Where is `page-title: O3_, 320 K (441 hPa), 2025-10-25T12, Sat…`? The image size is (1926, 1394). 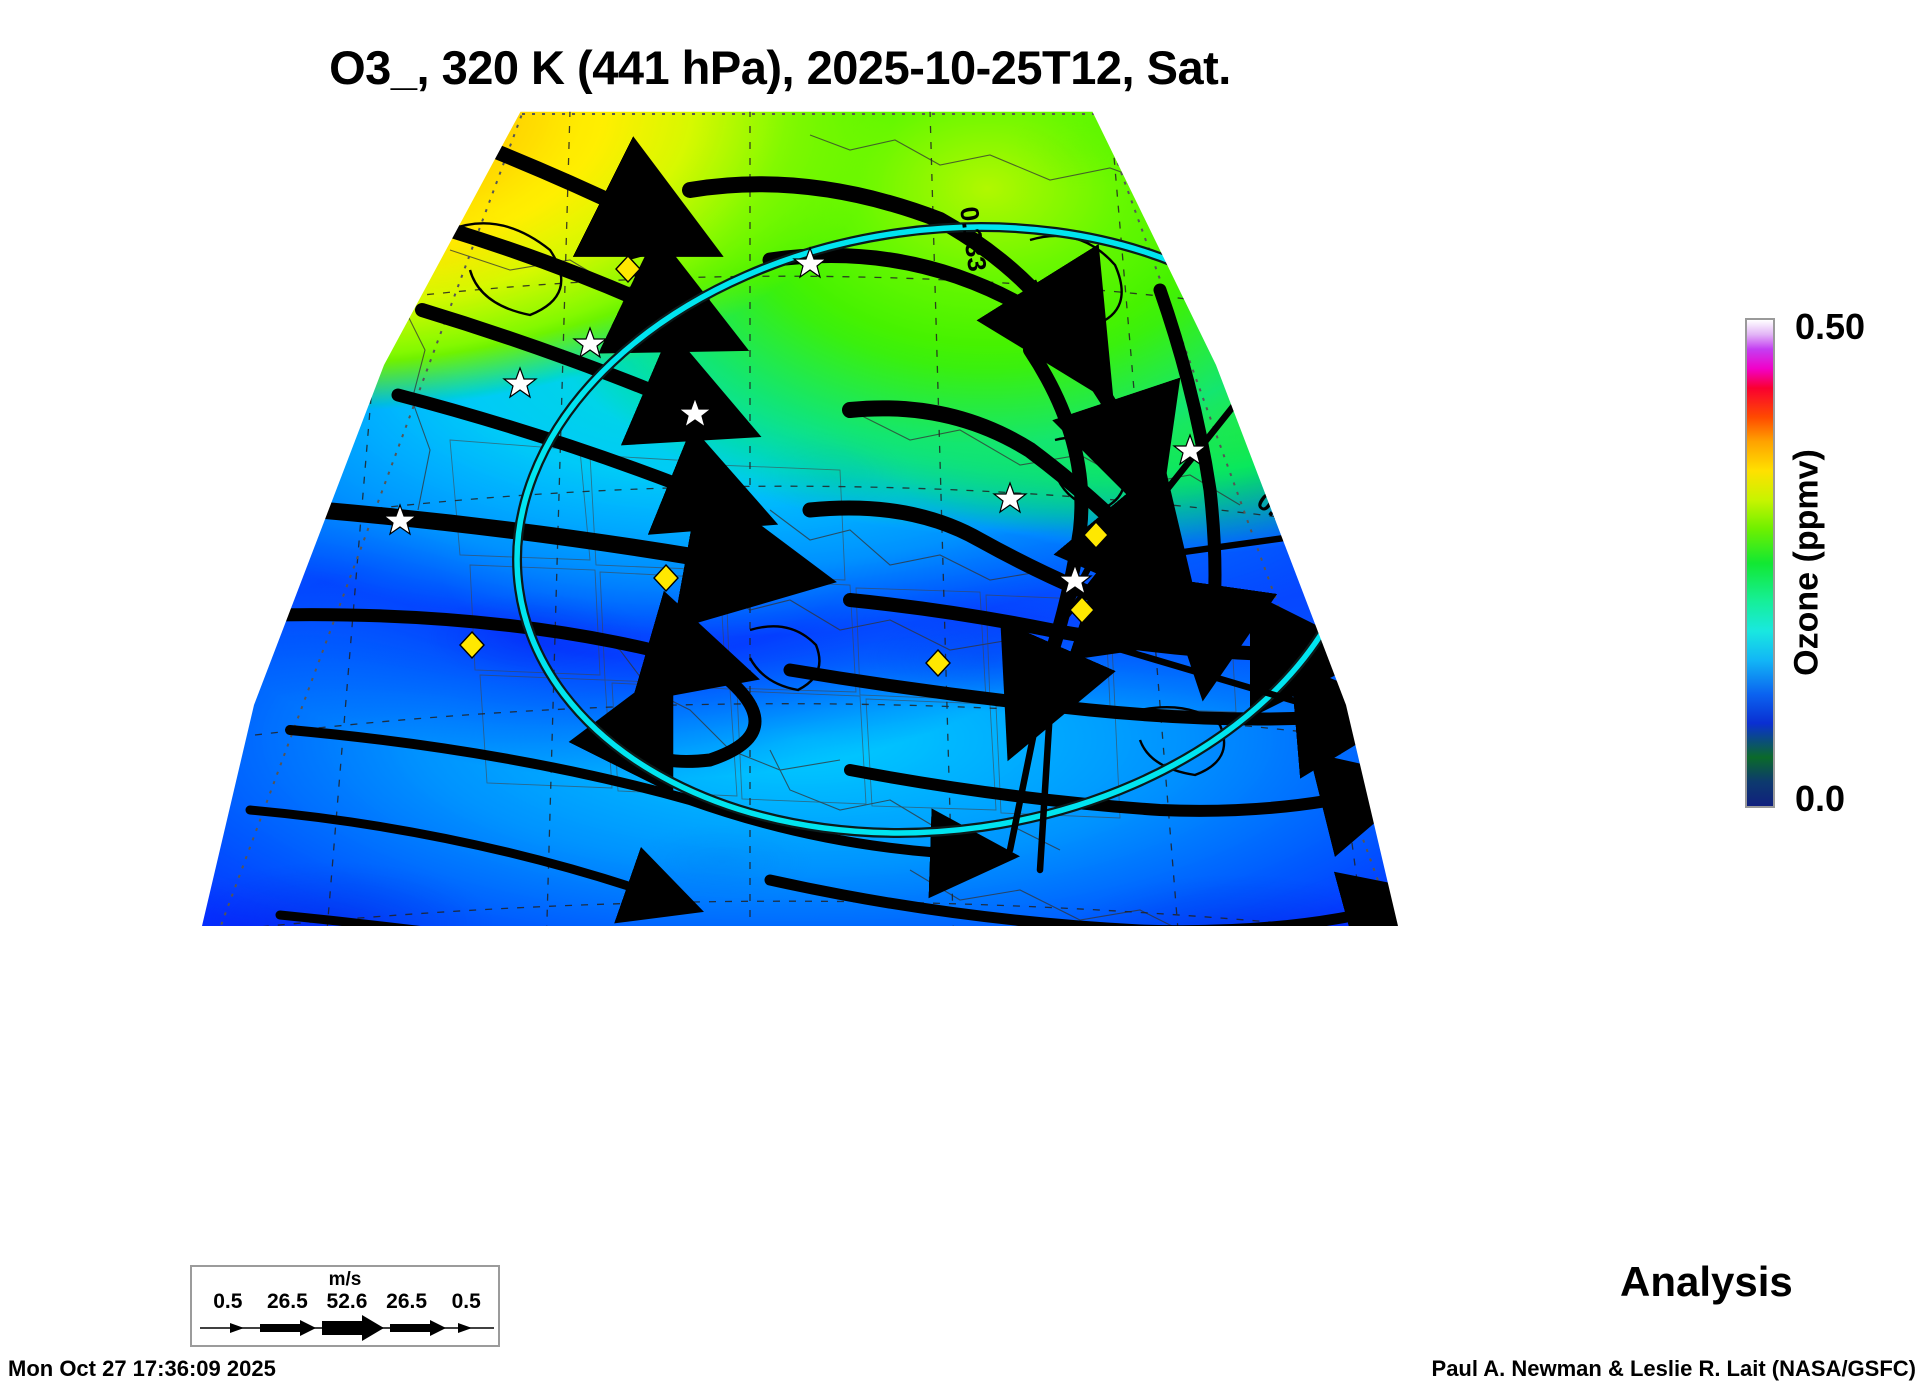
page-title: O3_, 320 K (441 hPa), 2025-10-25T12, Sat… is located at coordinates (780, 67).